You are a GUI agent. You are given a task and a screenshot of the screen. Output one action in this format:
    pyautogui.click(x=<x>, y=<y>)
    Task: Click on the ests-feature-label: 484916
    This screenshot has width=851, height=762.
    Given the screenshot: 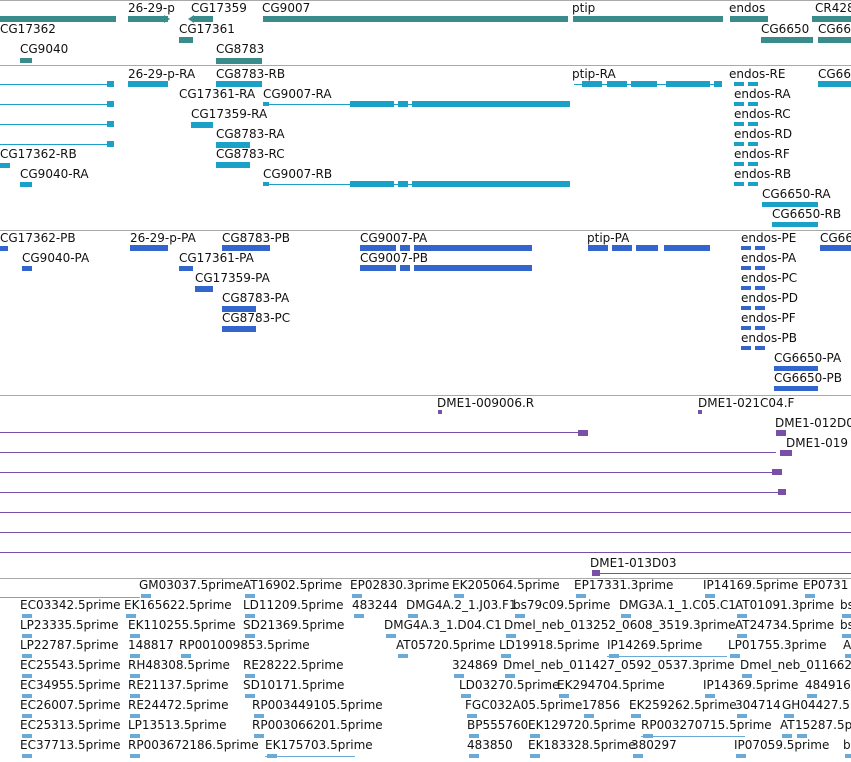 What is the action you would take?
    pyautogui.click(x=828, y=685)
    